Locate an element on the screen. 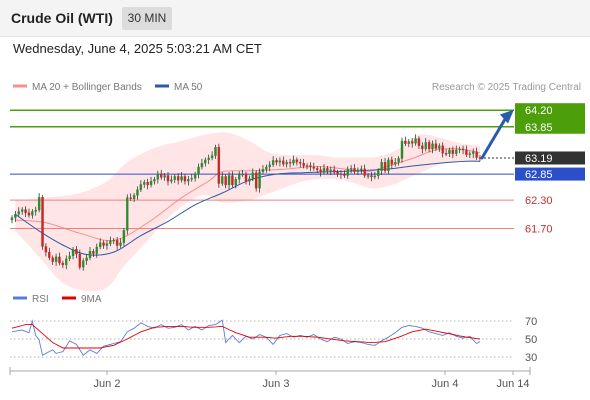  rsi-tick-label: 50 is located at coordinates (531, 340).